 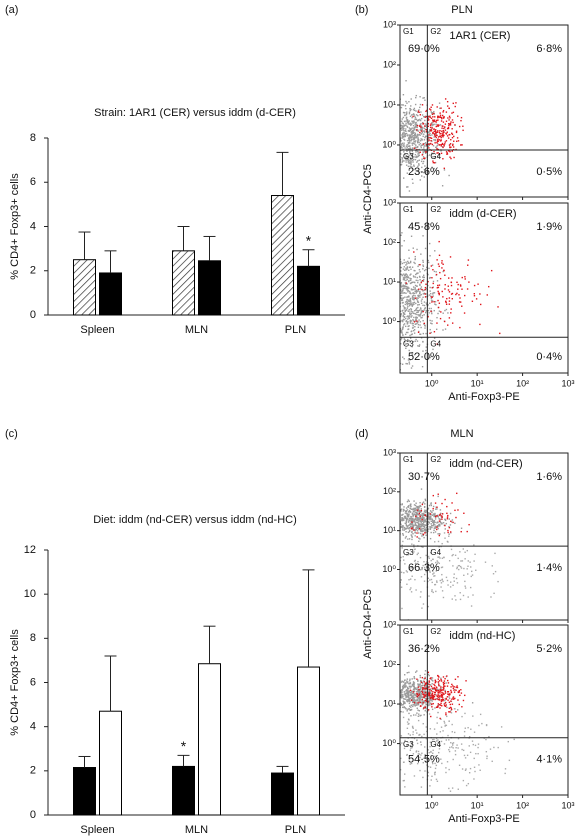 I want to click on y-tick-label: 10⁰, so click(x=389, y=144).